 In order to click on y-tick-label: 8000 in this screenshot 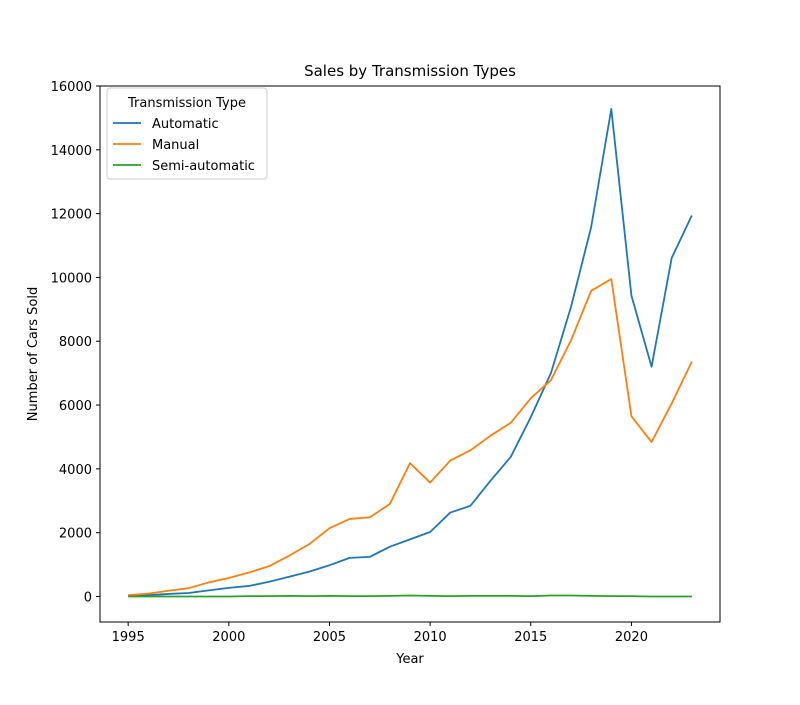, I will do `click(75, 342)`.